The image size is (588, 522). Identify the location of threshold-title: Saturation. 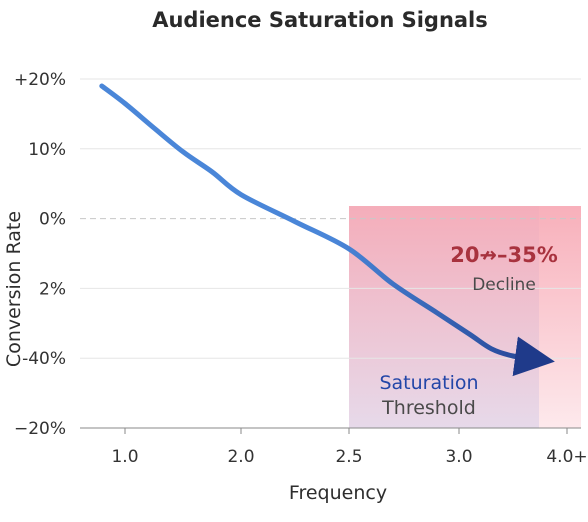
(428, 383).